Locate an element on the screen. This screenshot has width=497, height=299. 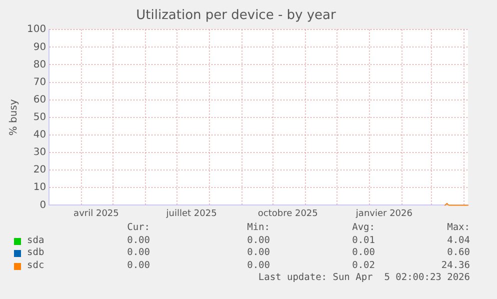
legend-label: sdc is located at coordinates (35, 266).